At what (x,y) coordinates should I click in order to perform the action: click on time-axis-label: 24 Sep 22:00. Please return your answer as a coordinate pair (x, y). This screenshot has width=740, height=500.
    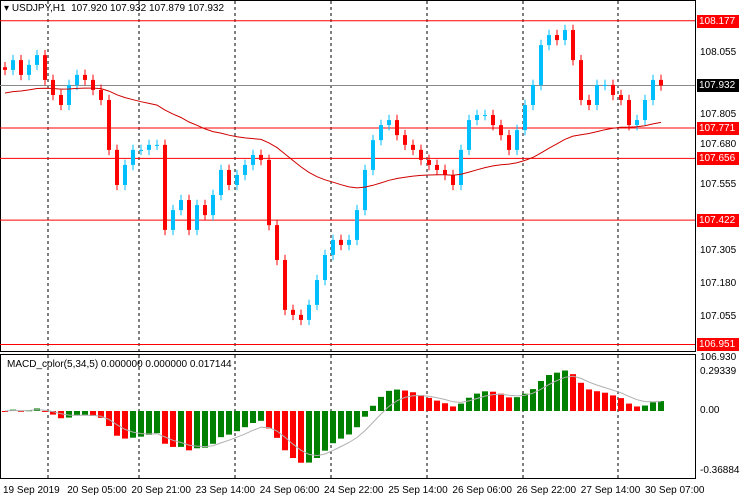
    Looking at the image, I should click on (354, 490).